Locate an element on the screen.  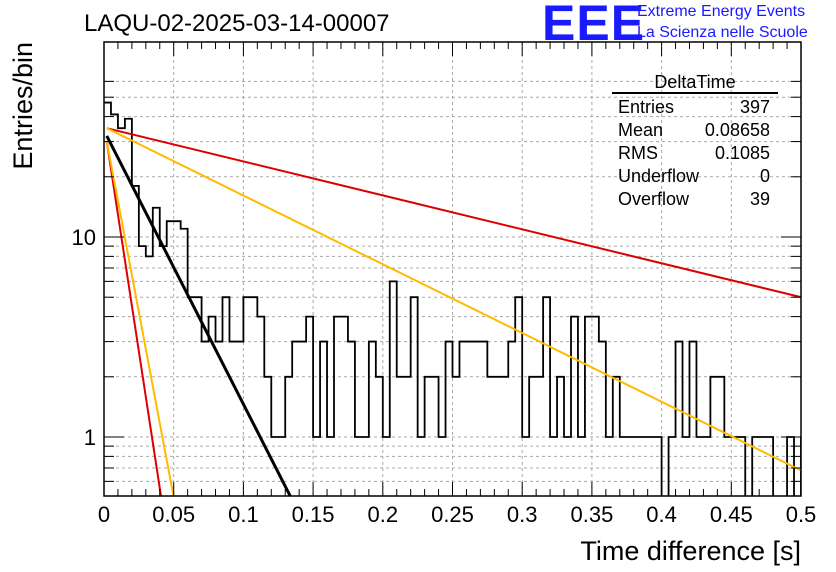
stat-value: 397 is located at coordinates (754, 107).